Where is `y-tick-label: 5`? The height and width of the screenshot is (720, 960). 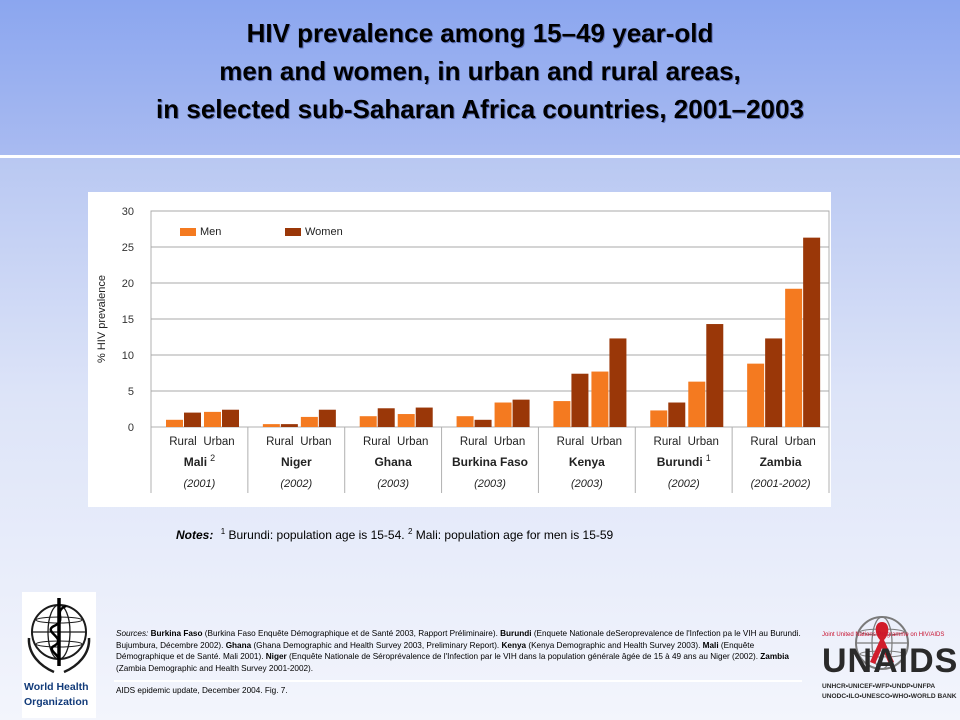
y-tick-label: 5 is located at coordinates (131, 392).